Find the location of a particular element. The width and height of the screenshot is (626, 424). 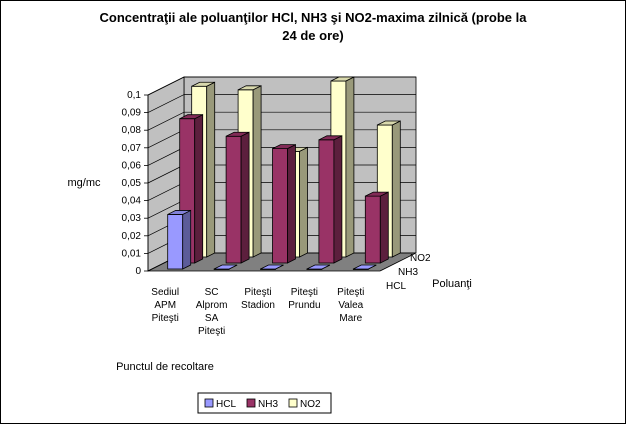

depth-axis-ticks: HCL NH3 NO2 is located at coordinates (408, 272).